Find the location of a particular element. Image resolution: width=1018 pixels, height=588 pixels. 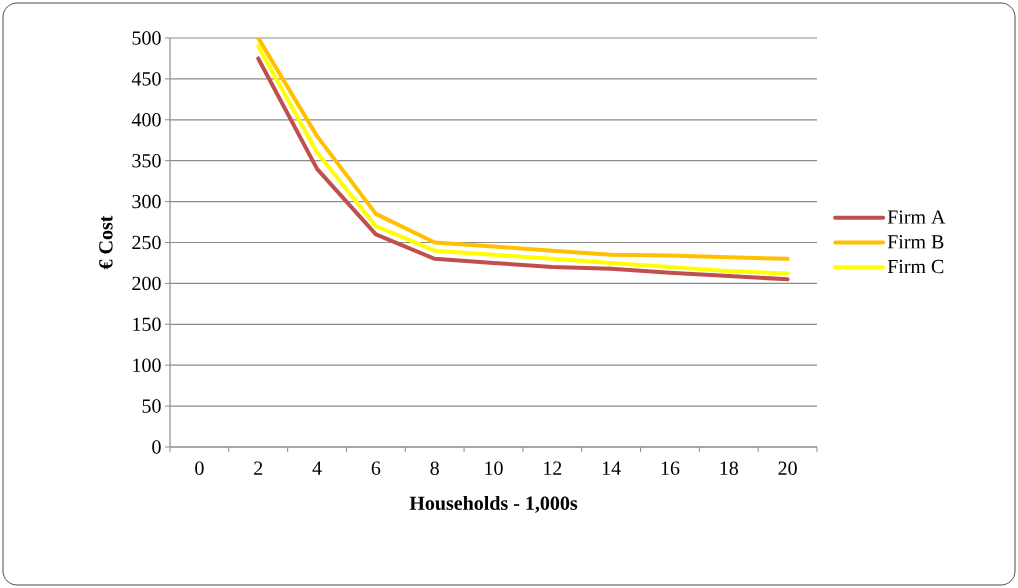

x-tick-label: 16 is located at coordinates (670, 468).